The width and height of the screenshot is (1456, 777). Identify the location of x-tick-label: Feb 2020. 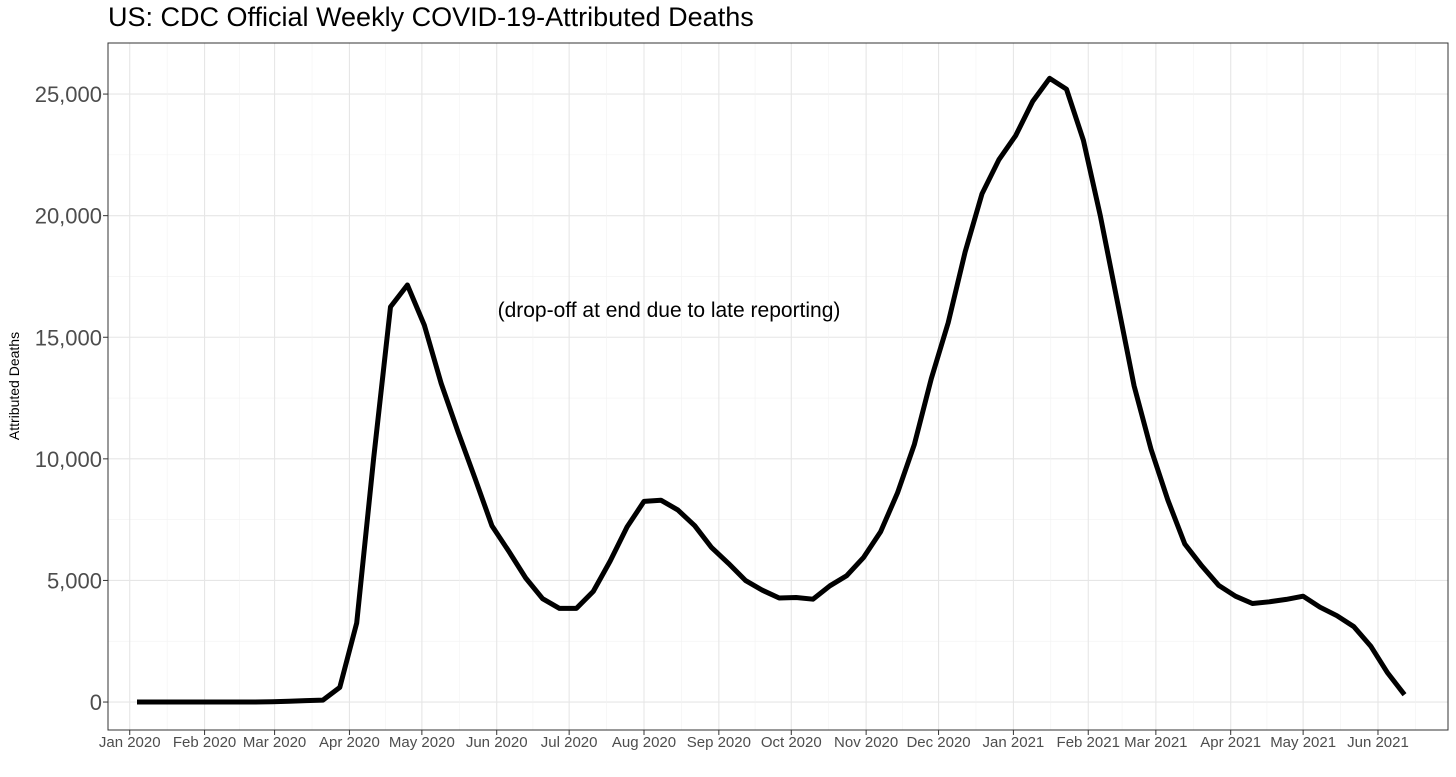
(204, 742).